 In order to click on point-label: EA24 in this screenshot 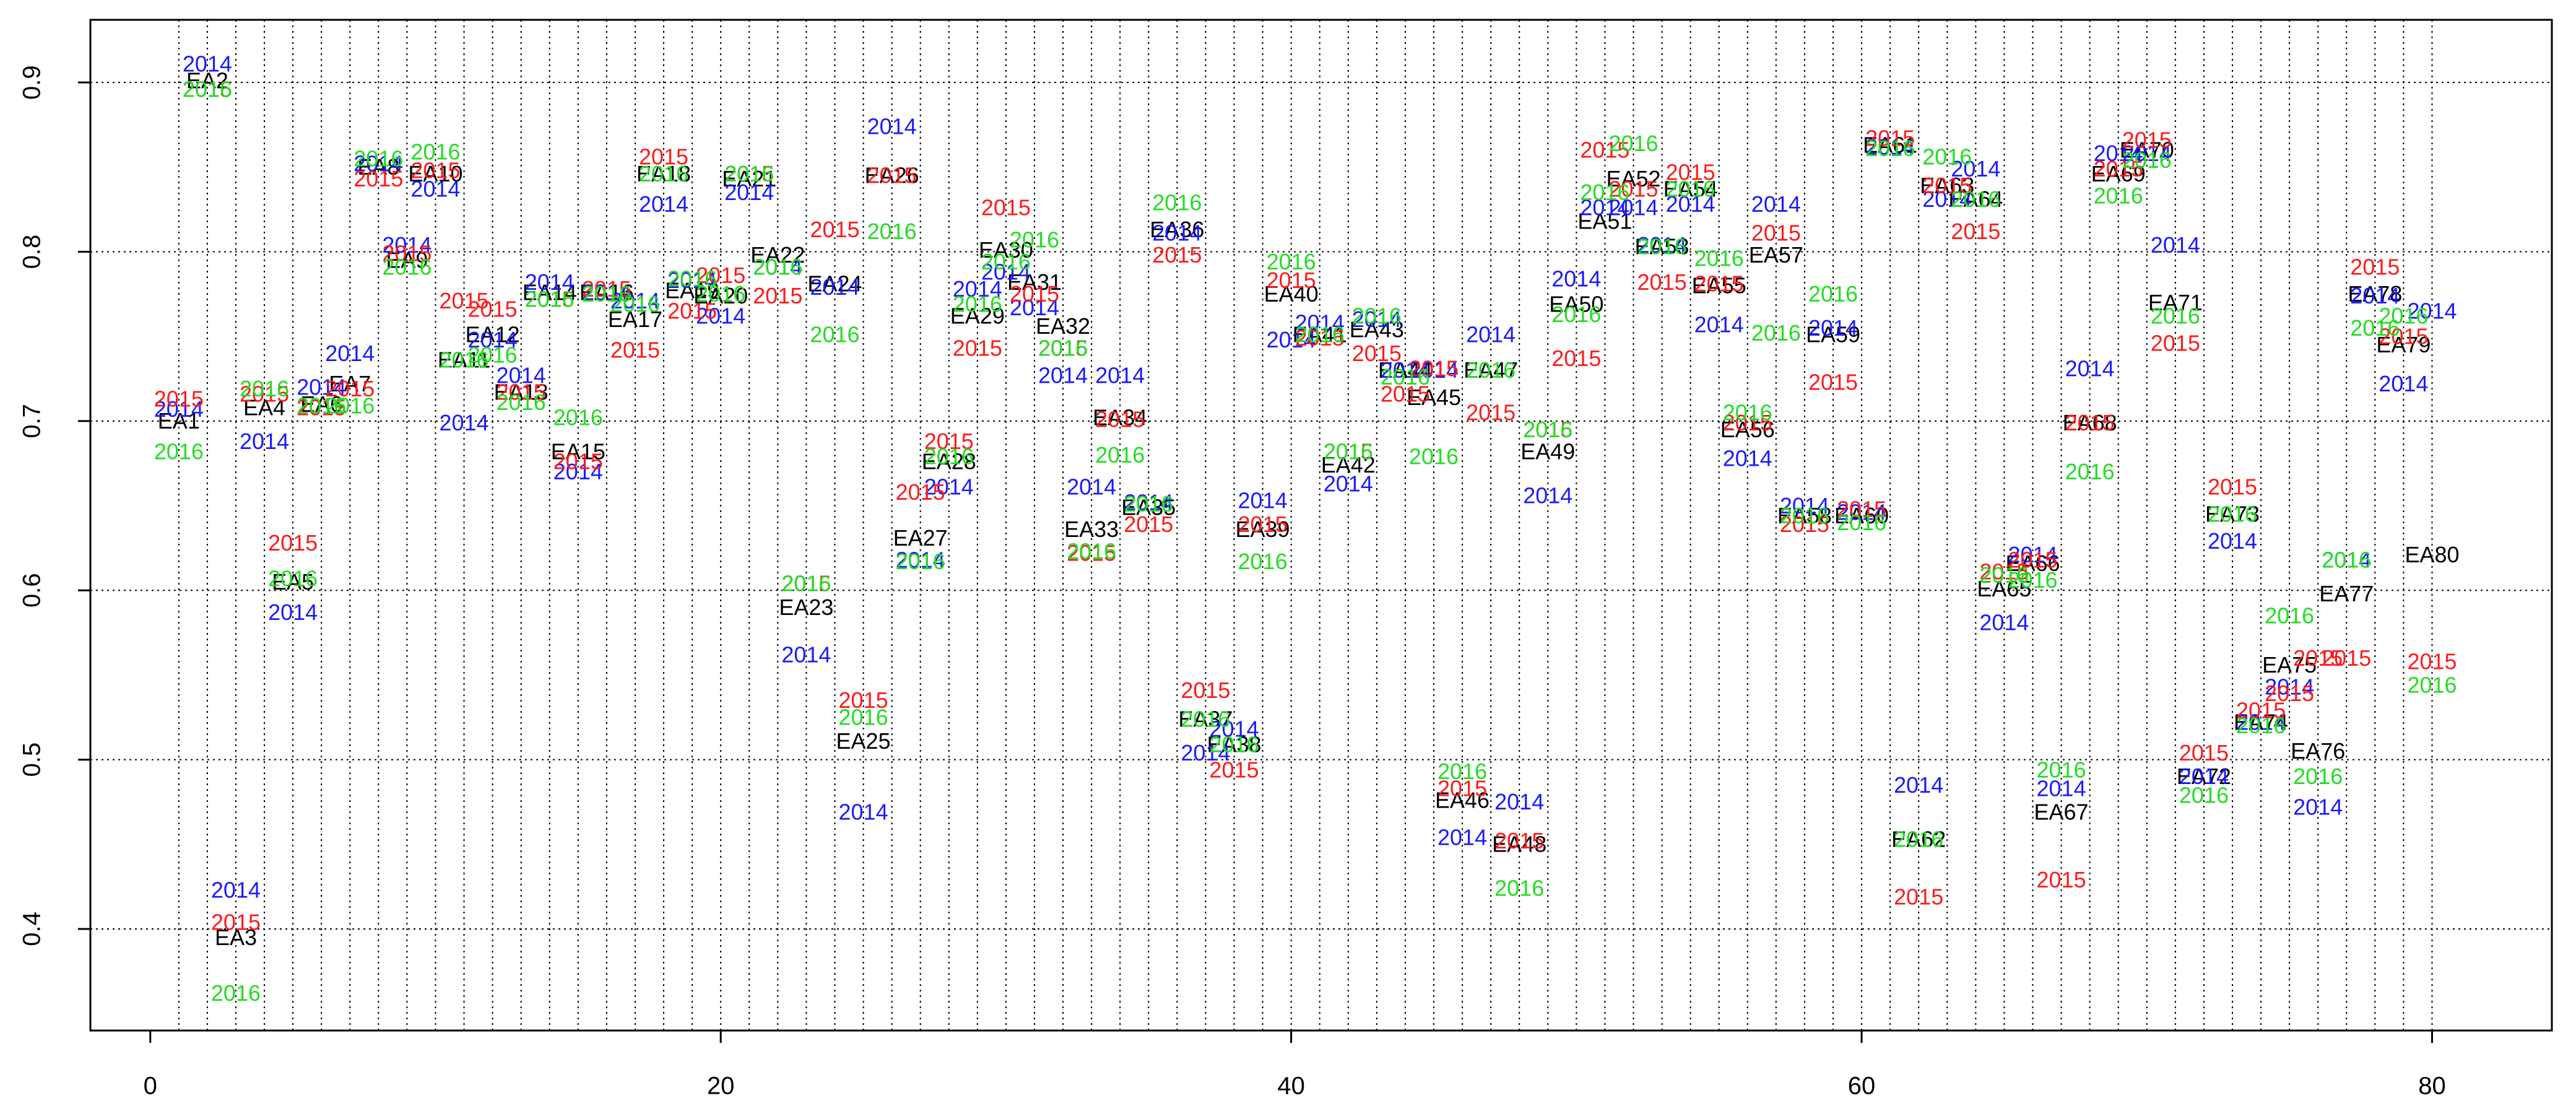, I will do `click(834, 284)`.